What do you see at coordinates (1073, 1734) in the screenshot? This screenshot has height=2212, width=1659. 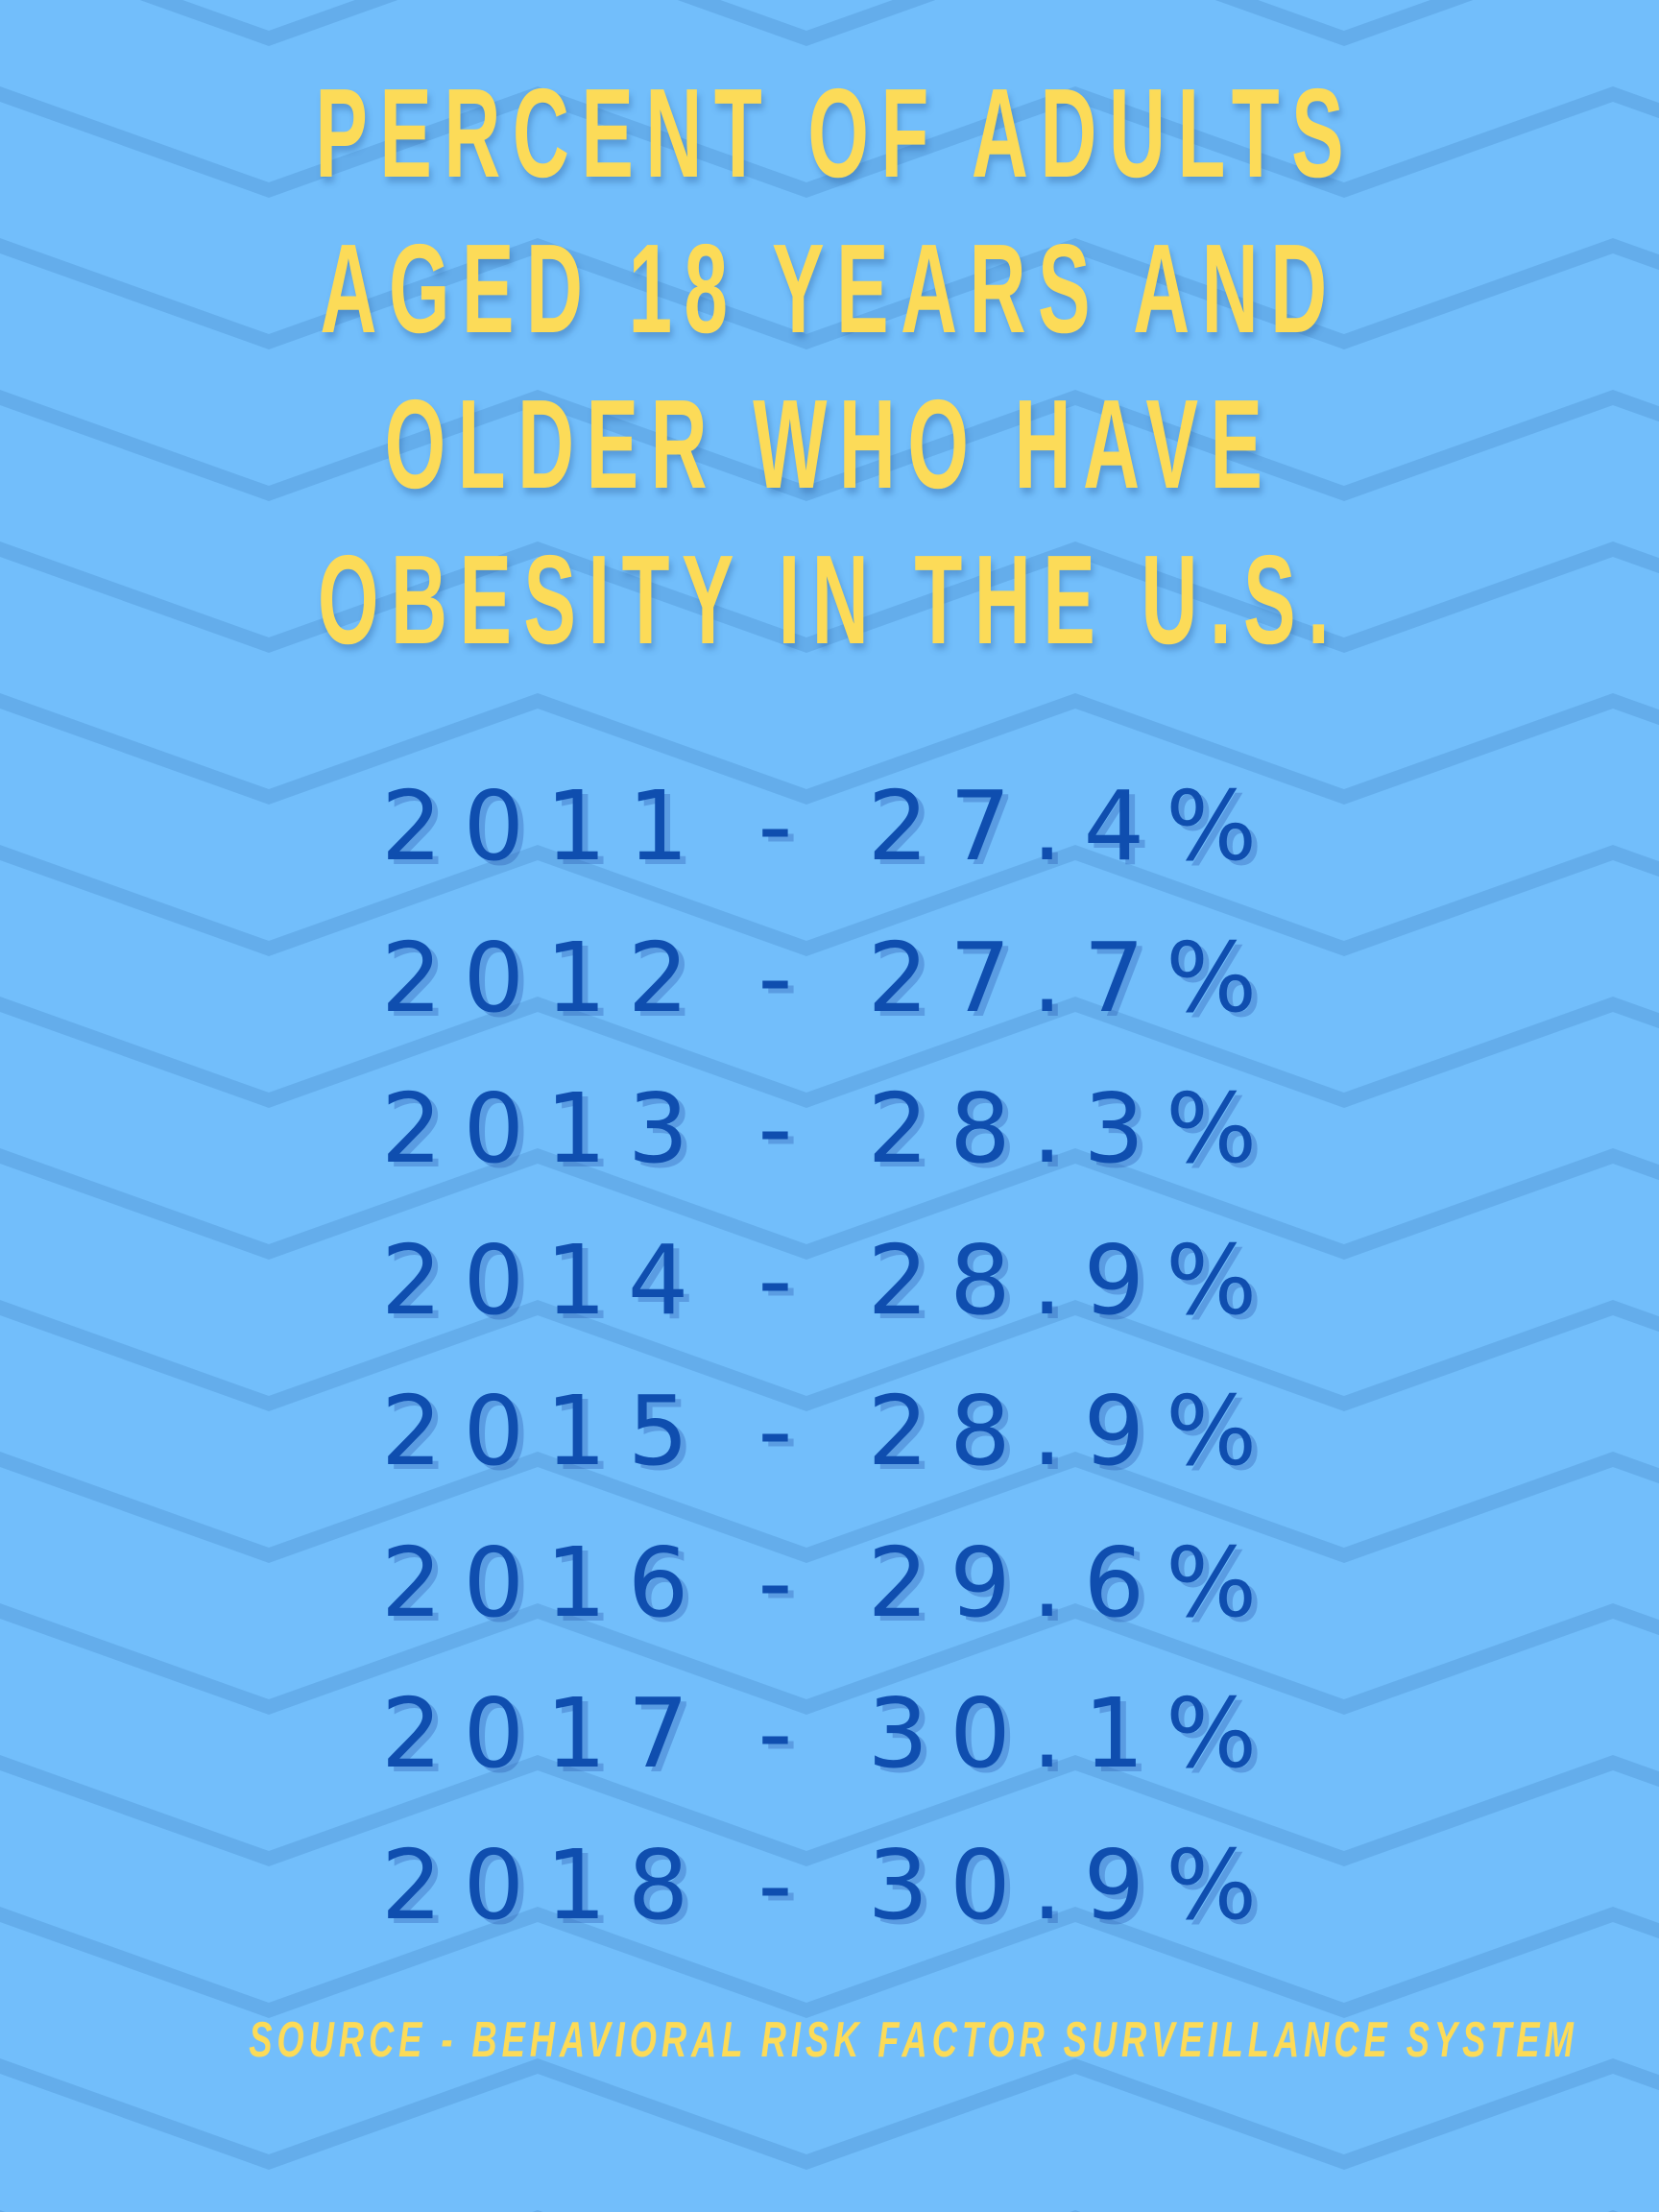 I see `stat-value: 30.1%` at bounding box center [1073, 1734].